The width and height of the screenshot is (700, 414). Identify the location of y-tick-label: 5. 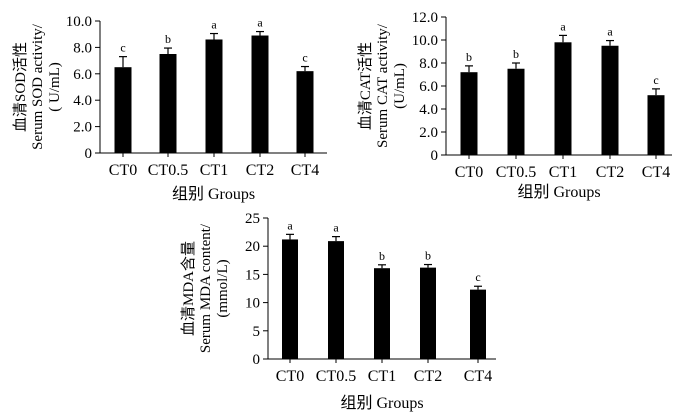
(257, 332).